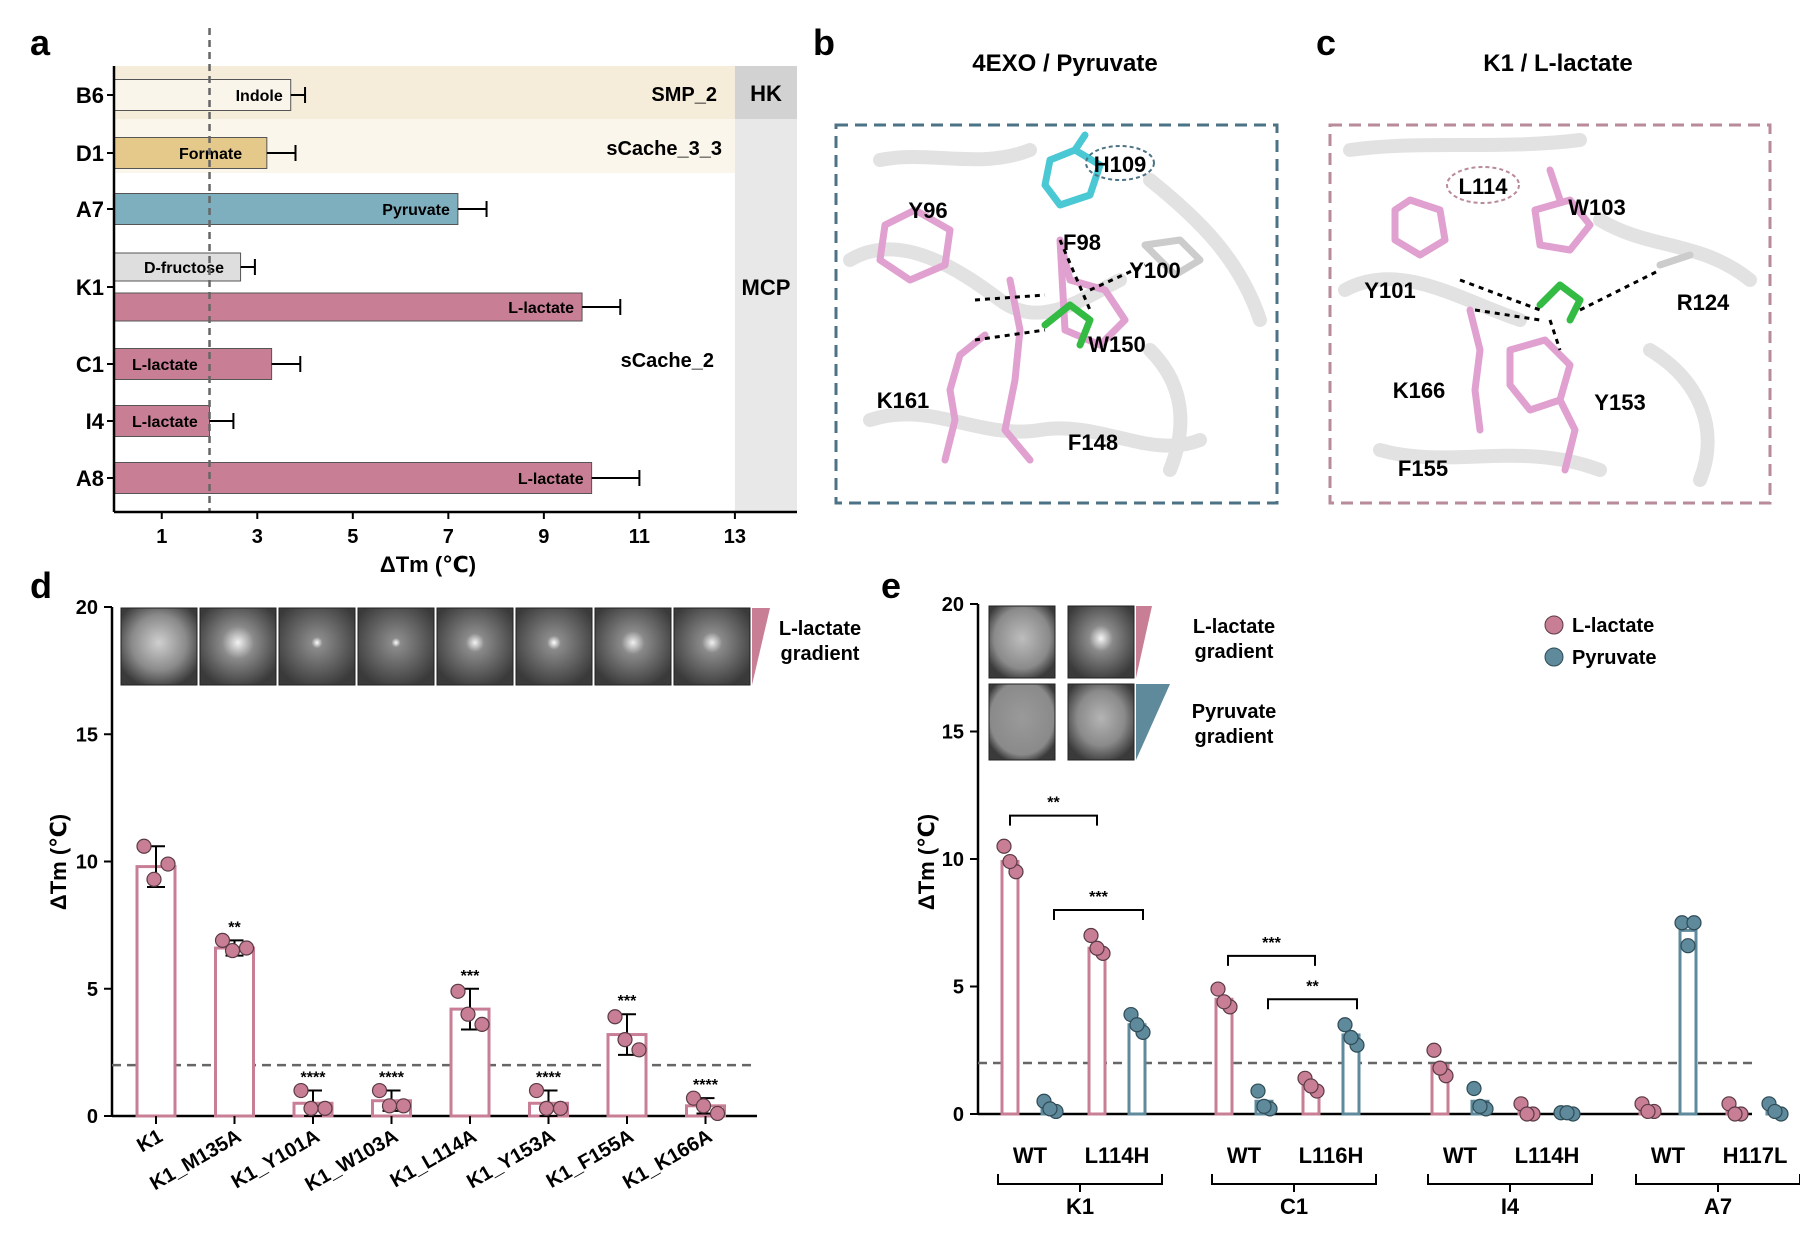  What do you see at coordinates (90, 95) in the screenshot?
I see `row-label-b6: B6` at bounding box center [90, 95].